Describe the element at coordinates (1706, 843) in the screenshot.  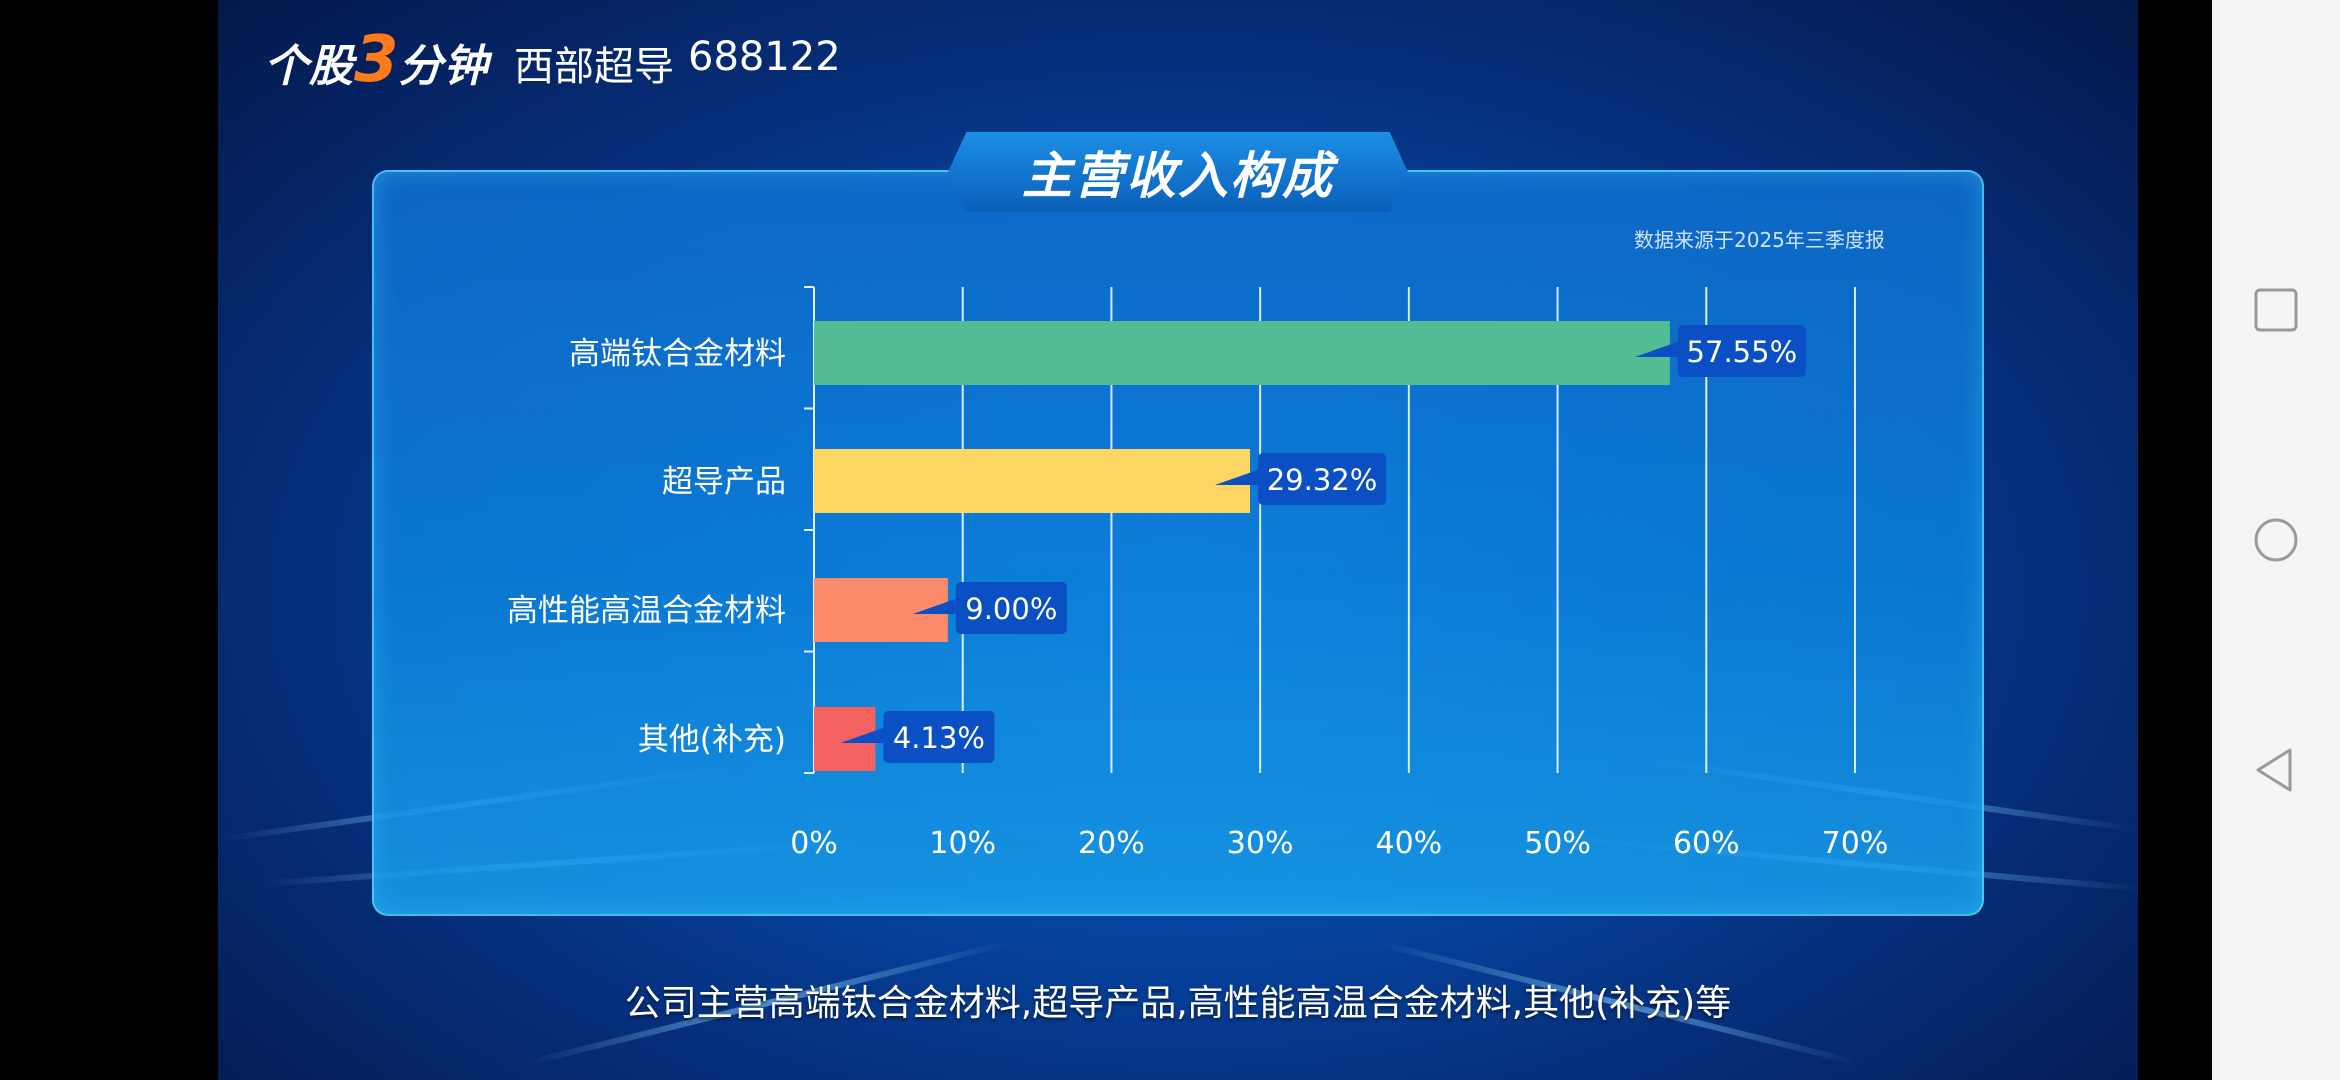
I see `x-tick-label: 60%` at that location.